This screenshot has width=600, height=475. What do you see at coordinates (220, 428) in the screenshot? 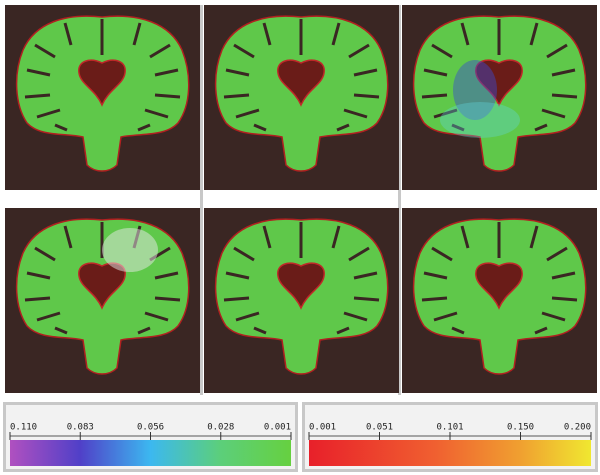
I see `colorbar-tick-label: 0.028` at bounding box center [220, 428].